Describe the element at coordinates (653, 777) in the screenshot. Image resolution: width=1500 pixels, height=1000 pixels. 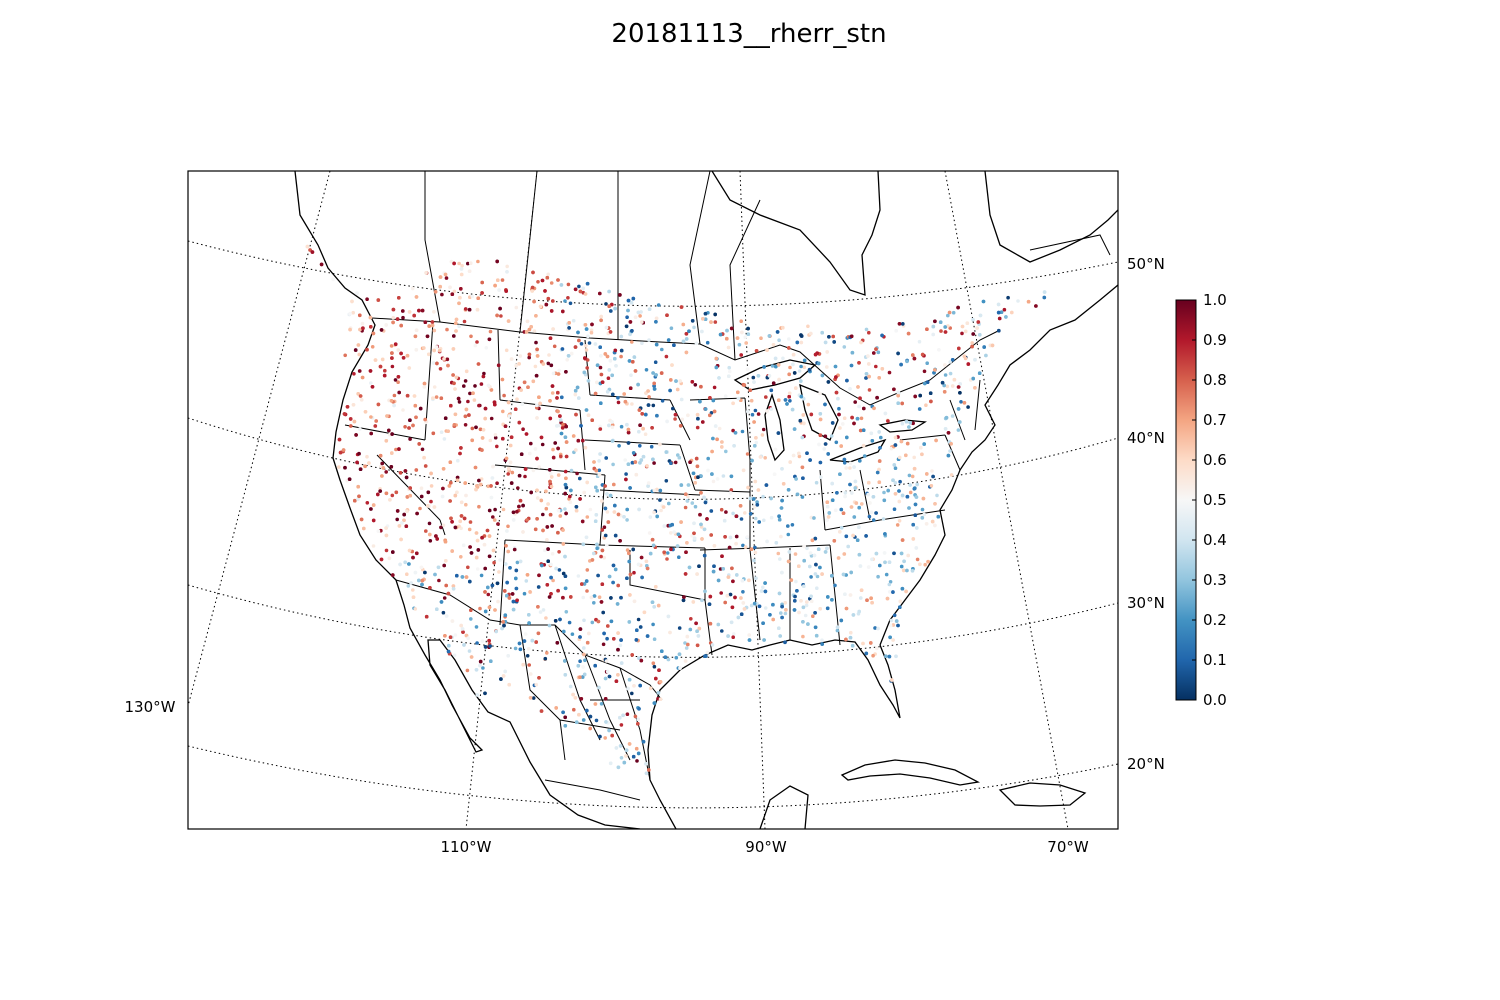
I see `parallel-20n` at that location.